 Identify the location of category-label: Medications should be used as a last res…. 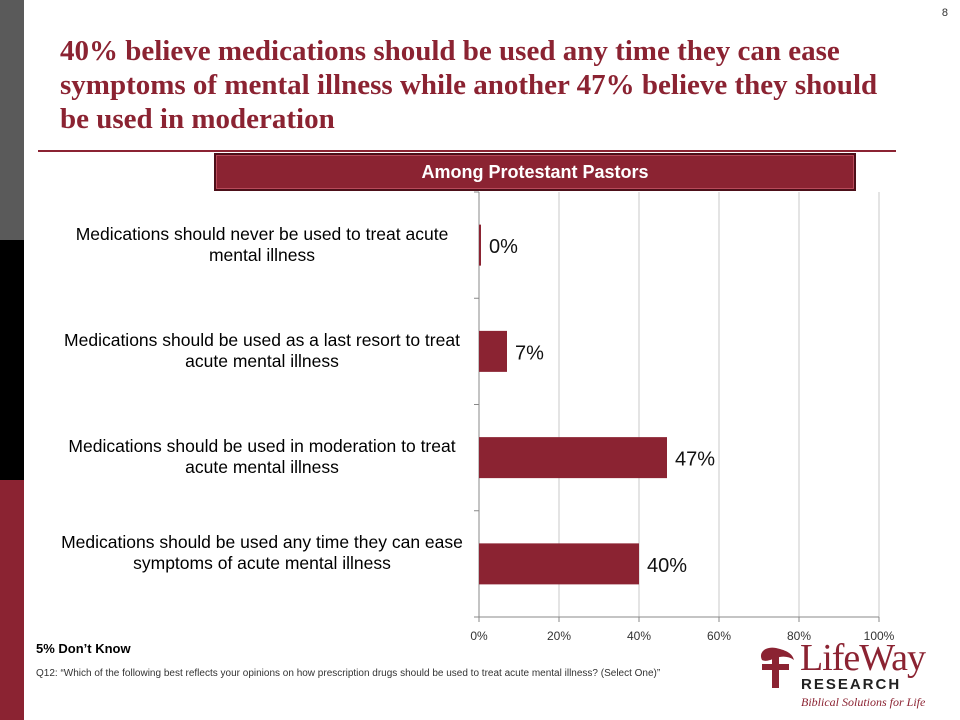
(262, 350).